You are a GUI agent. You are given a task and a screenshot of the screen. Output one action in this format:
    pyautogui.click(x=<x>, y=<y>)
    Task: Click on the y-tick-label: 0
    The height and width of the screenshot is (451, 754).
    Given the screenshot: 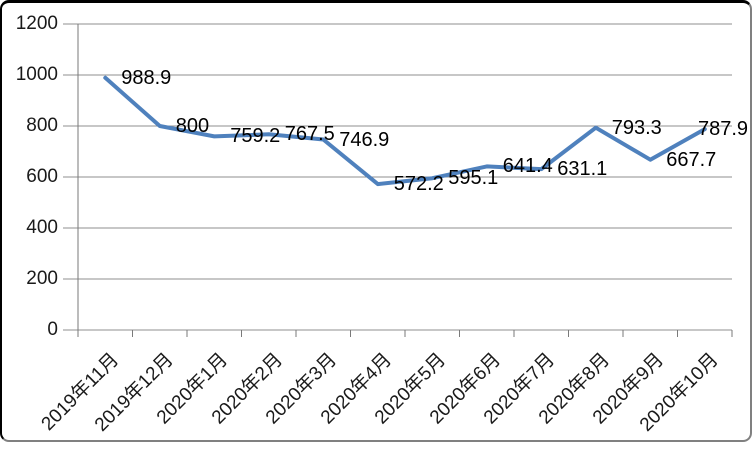 What is the action you would take?
    pyautogui.click(x=52, y=329)
    